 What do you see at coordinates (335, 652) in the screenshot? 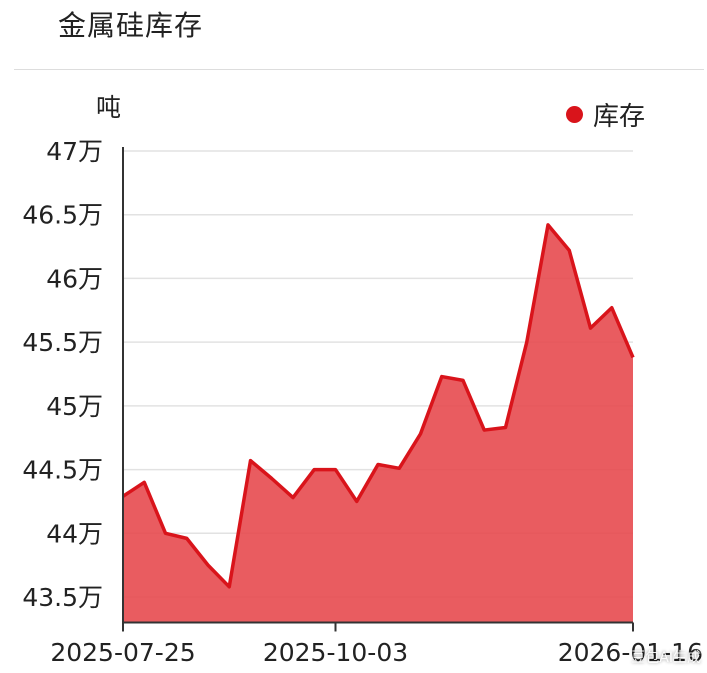
I see `x-tick-label: 2025-10-03` at bounding box center [335, 652].